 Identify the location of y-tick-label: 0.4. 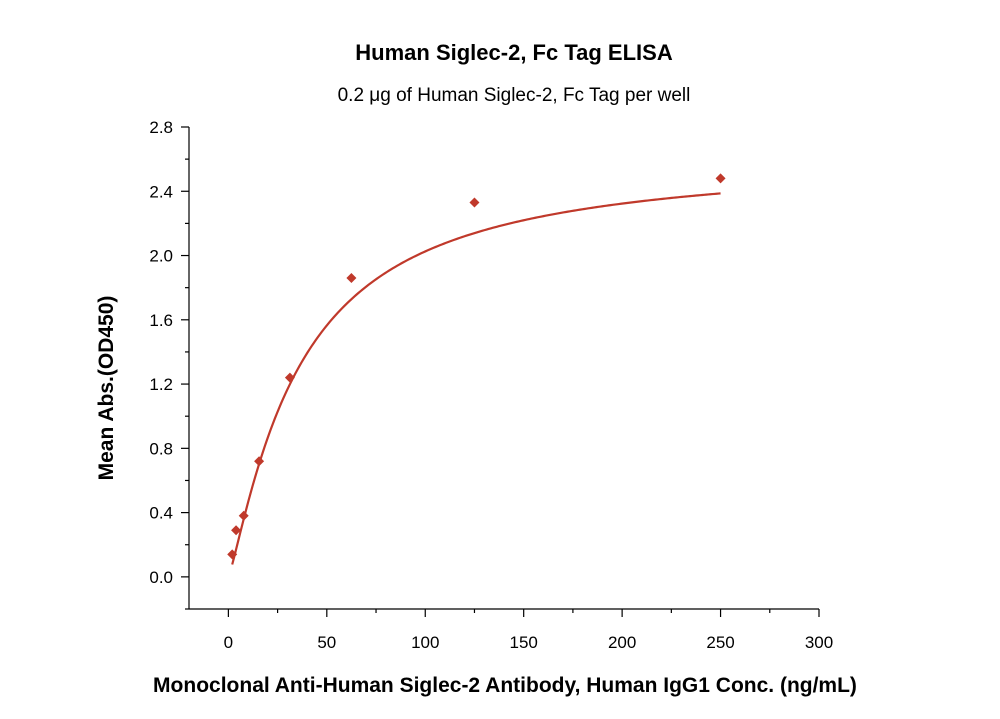
(161, 513).